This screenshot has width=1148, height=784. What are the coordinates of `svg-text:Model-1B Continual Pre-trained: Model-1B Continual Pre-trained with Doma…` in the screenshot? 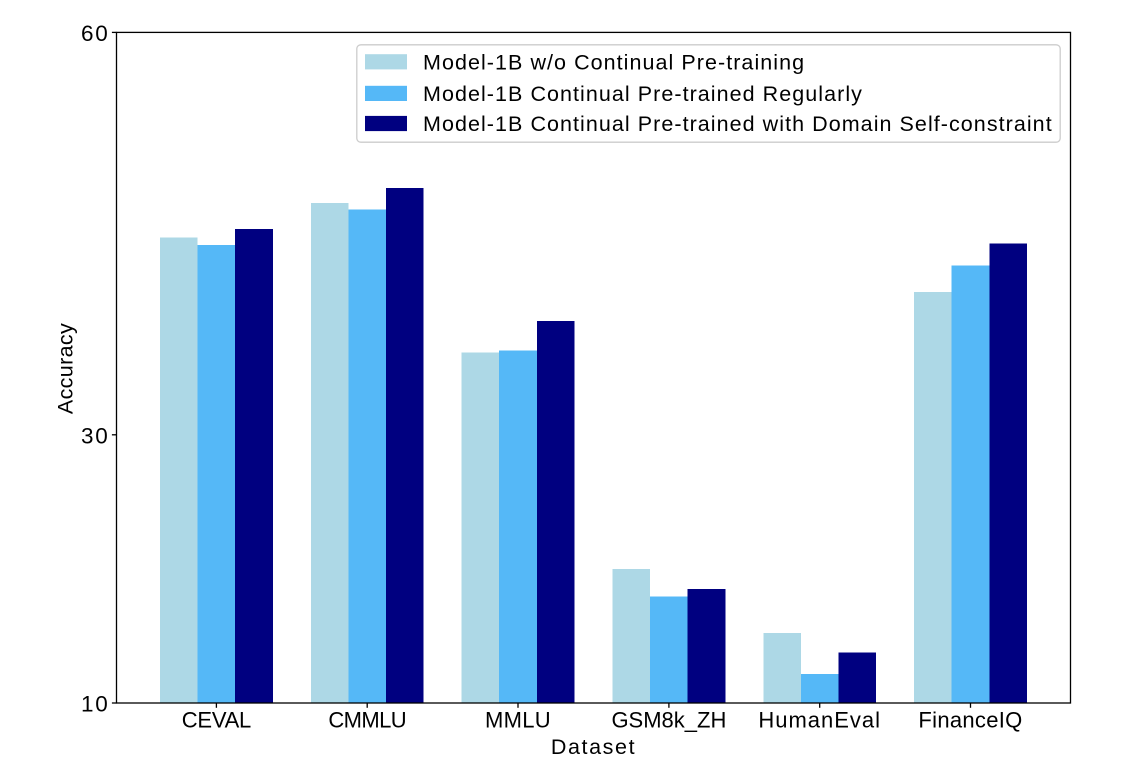 It's located at (738, 124).